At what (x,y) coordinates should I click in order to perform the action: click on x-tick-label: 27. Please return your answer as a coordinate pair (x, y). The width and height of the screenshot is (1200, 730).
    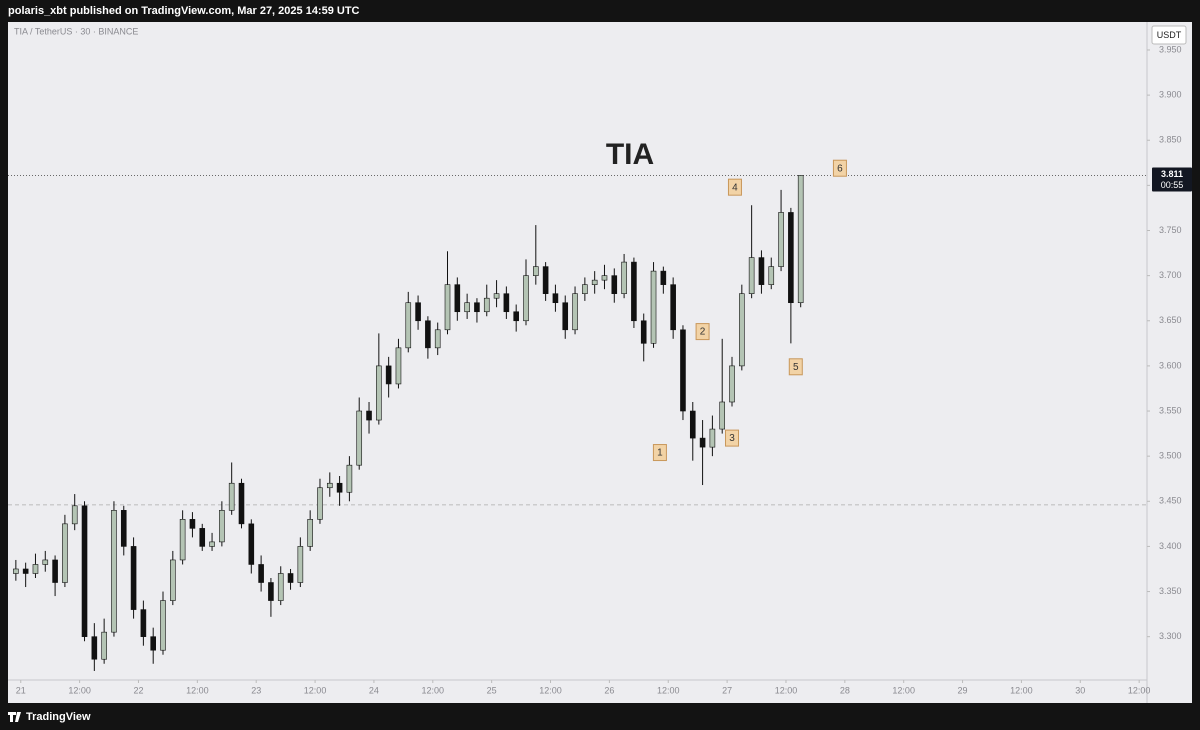
    Looking at the image, I should click on (727, 690).